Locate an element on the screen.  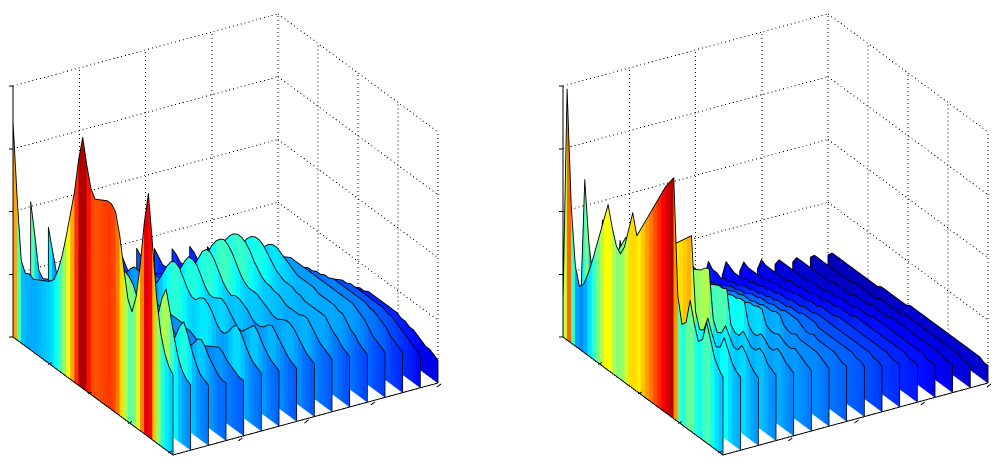
x-axis-line is located at coordinates (93, 396).